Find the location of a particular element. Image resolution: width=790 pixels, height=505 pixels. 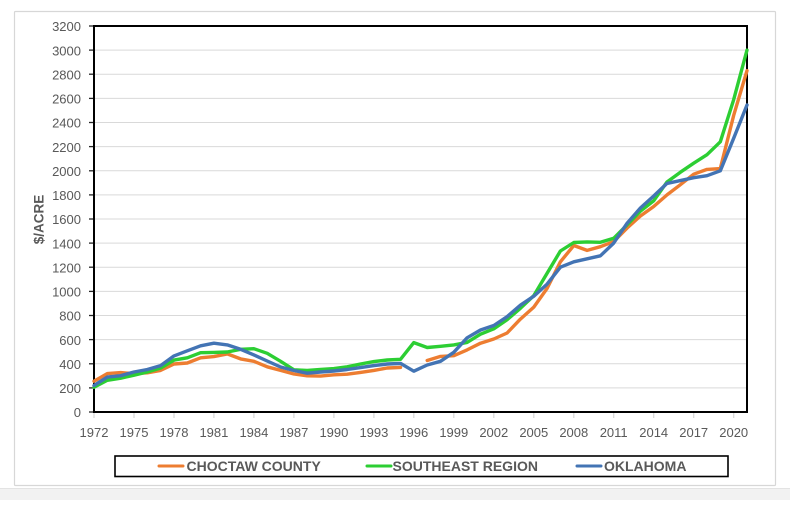

svg-text: 2200 is located at coordinates (66, 147).